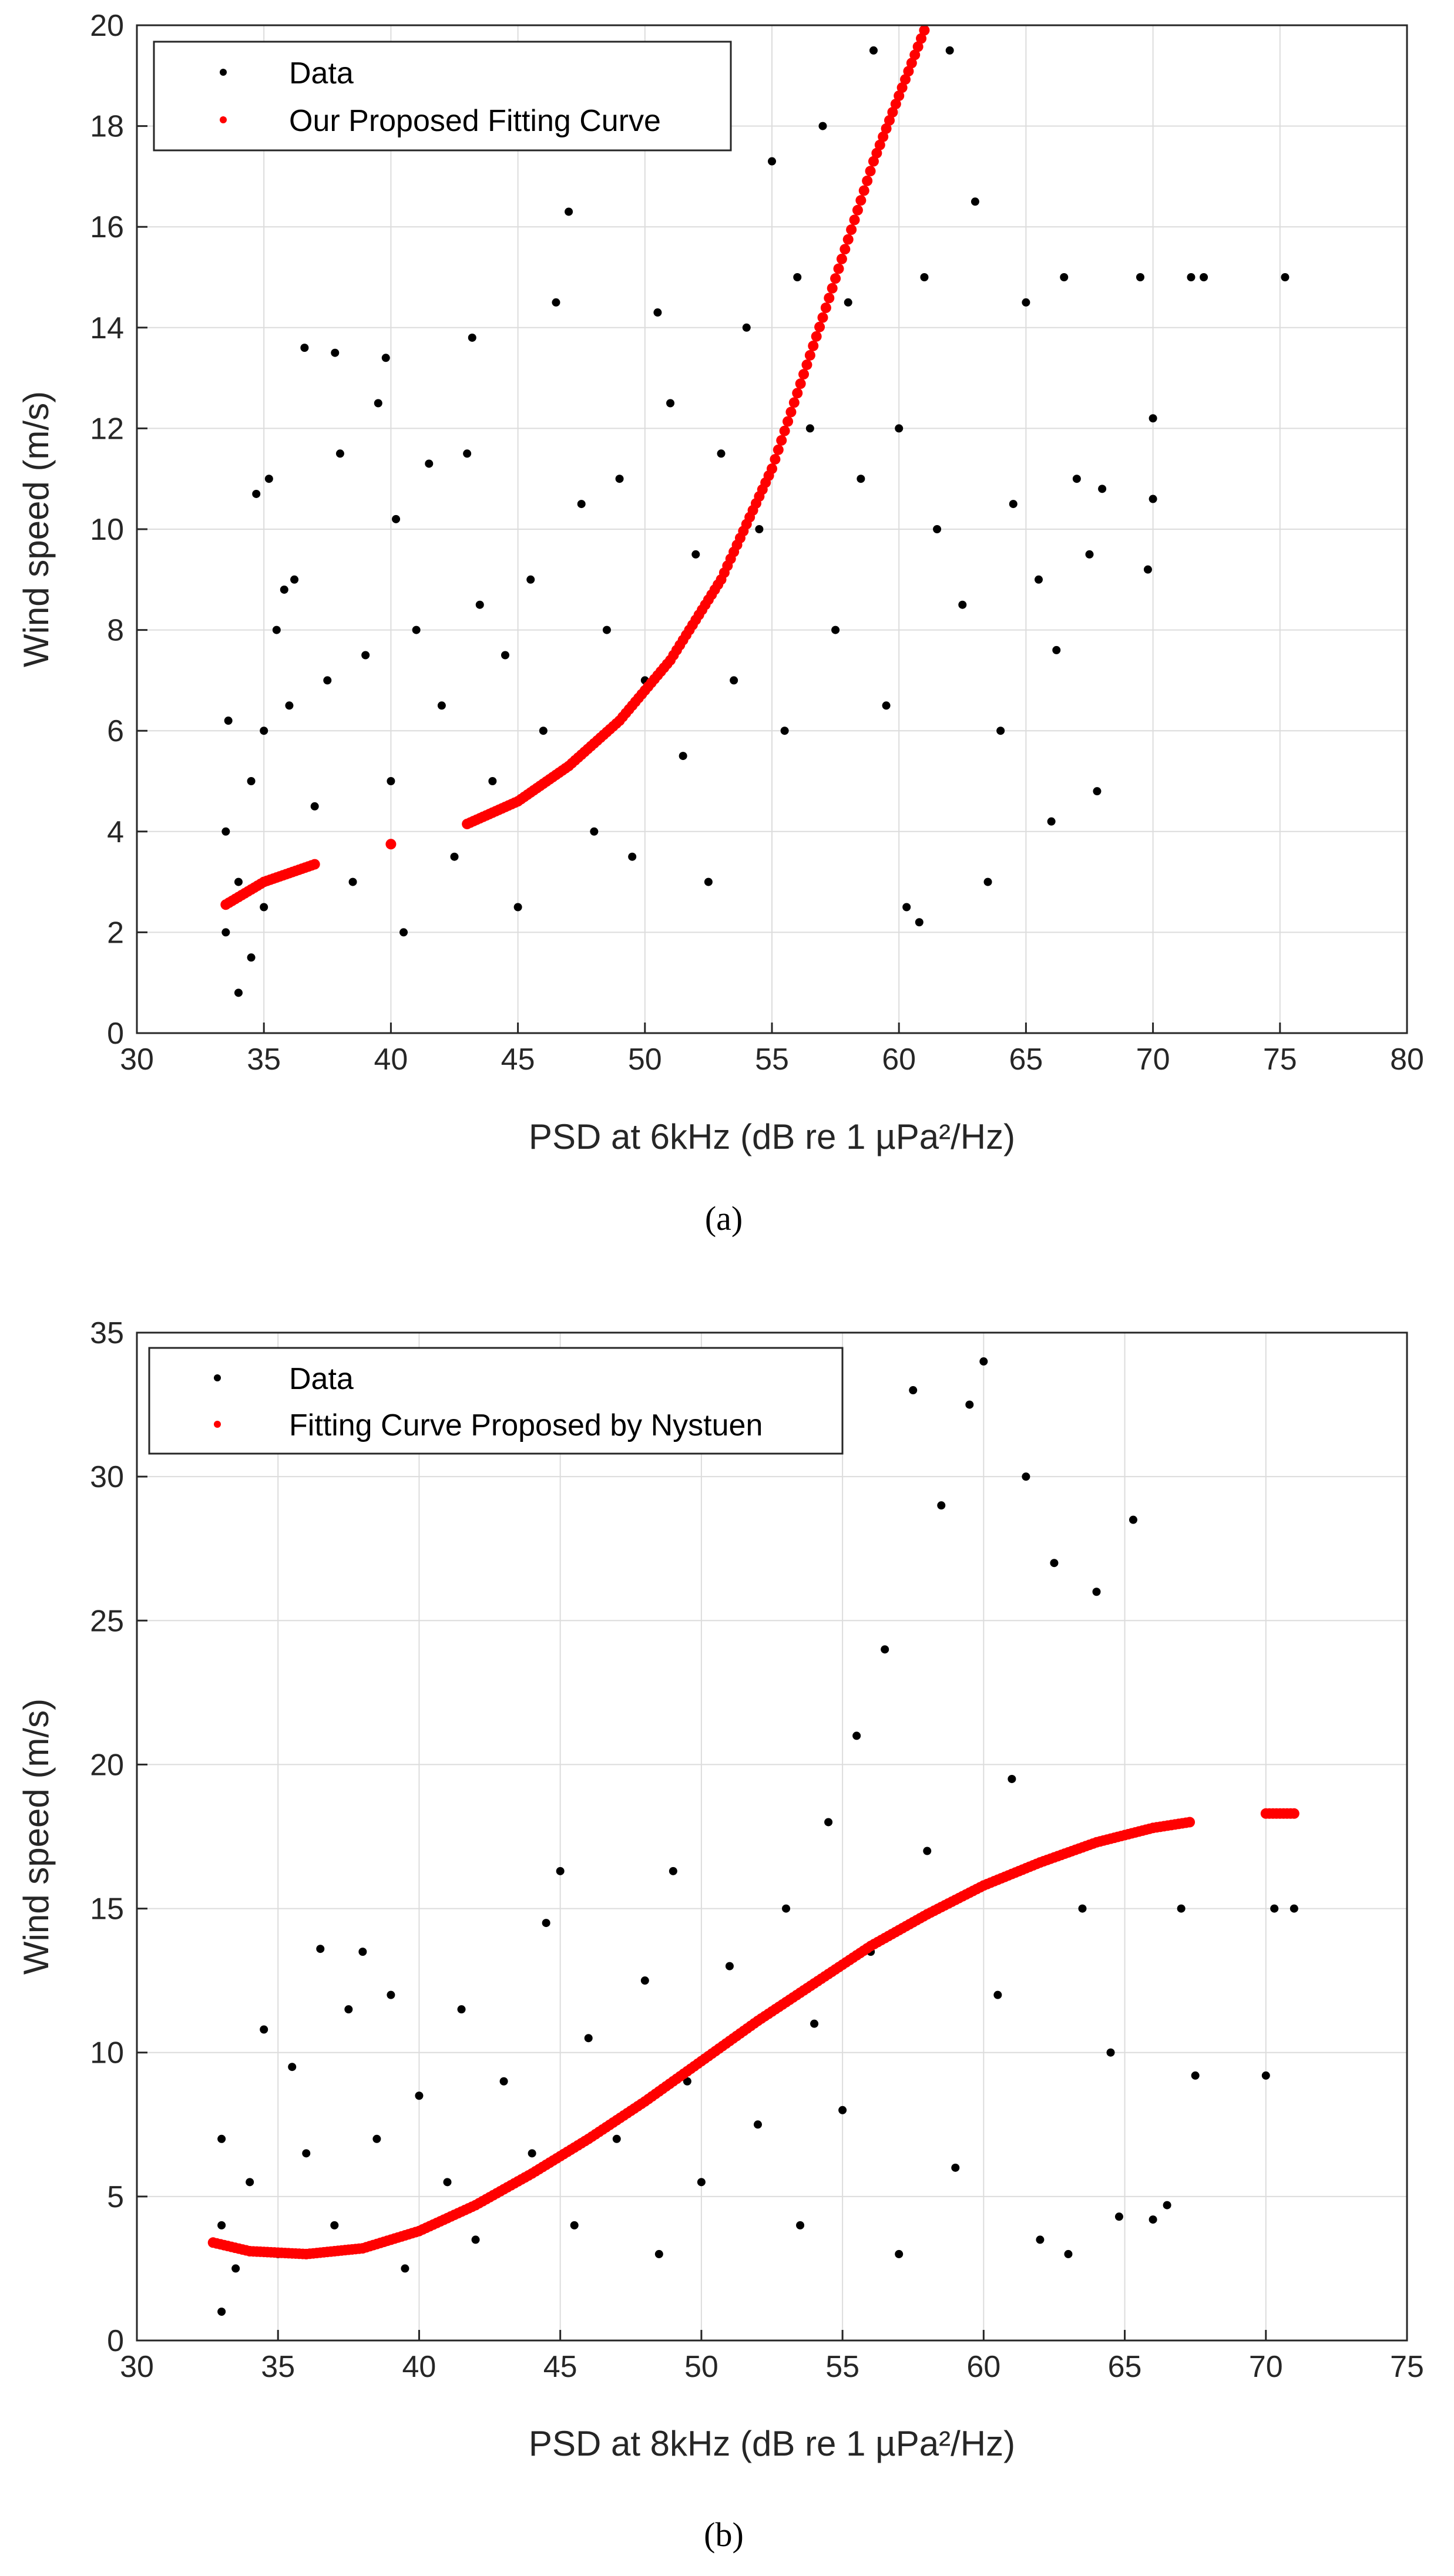 This screenshot has width=1454, height=2576. What do you see at coordinates (137, 1059) in the screenshot?
I see `chart-a-xtick-label: 30` at bounding box center [137, 1059].